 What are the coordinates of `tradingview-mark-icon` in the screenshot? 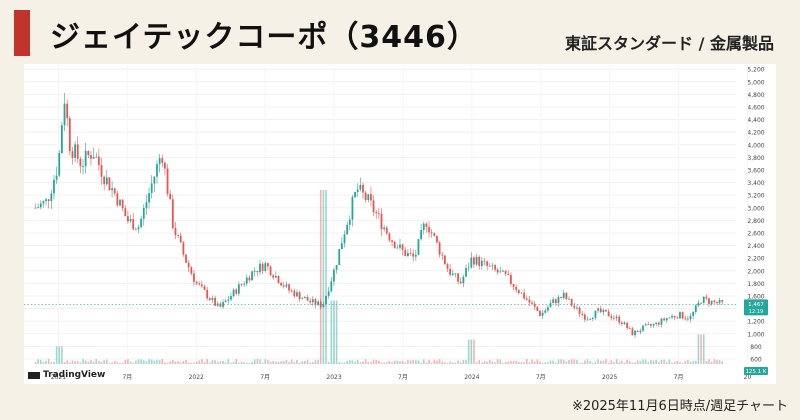 It's located at (34, 375).